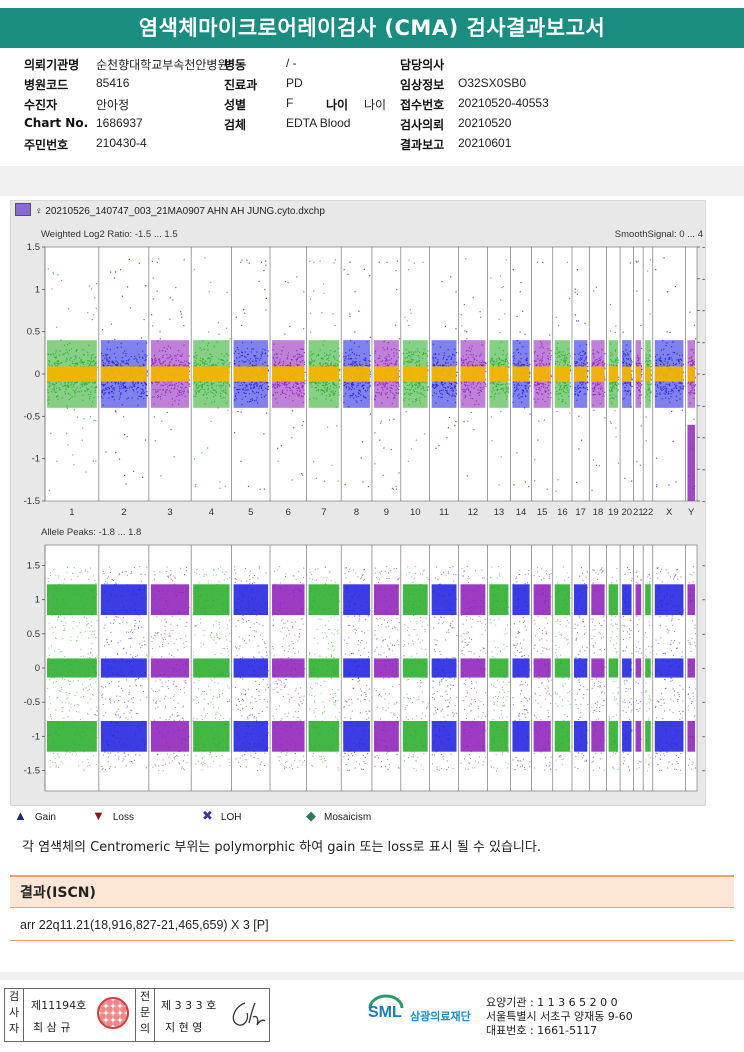 This screenshot has height=1052, width=744. I want to click on allele-tick-label: 1, so click(37, 600).